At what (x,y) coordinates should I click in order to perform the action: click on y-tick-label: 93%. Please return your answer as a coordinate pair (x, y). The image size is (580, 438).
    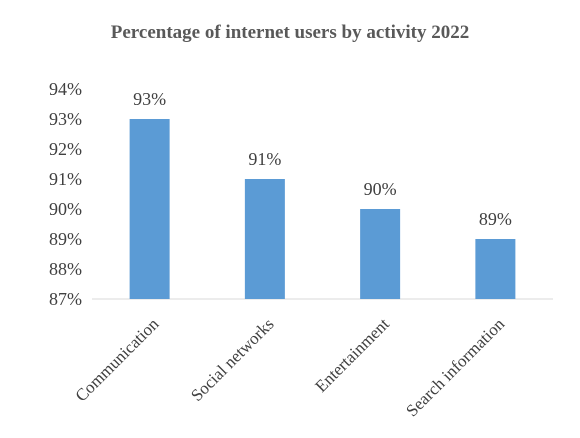
    Looking at the image, I should click on (65, 119).